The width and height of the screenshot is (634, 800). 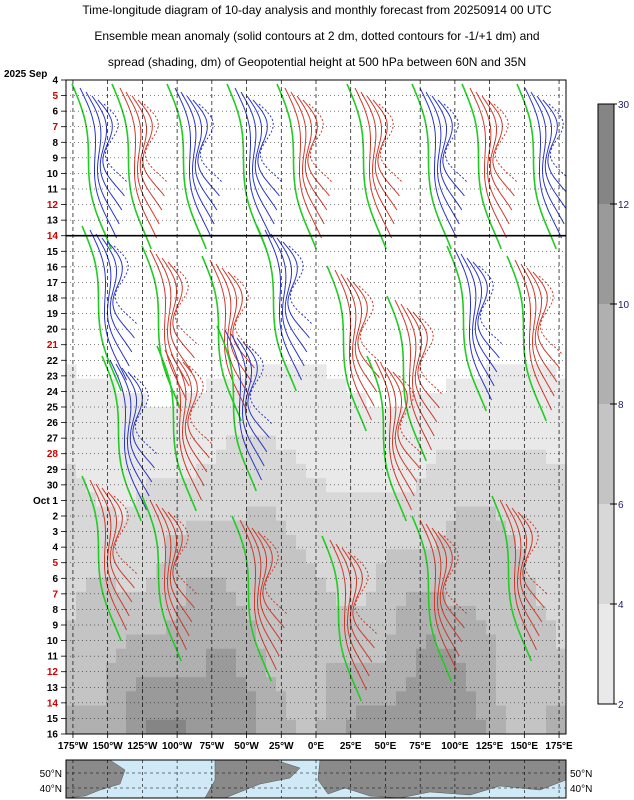 I want to click on x-tick-label: 25°E, so click(x=351, y=746).